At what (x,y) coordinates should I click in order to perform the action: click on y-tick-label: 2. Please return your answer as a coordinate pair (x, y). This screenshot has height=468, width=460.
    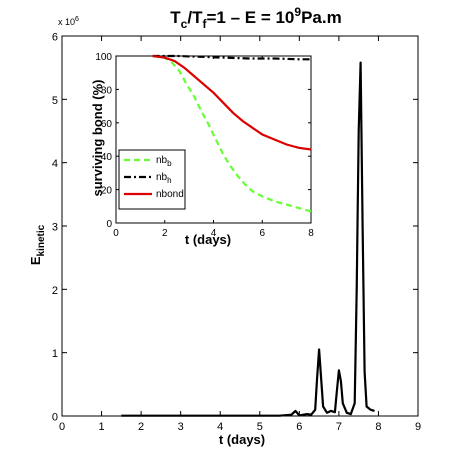
    Looking at the image, I should click on (55, 291).